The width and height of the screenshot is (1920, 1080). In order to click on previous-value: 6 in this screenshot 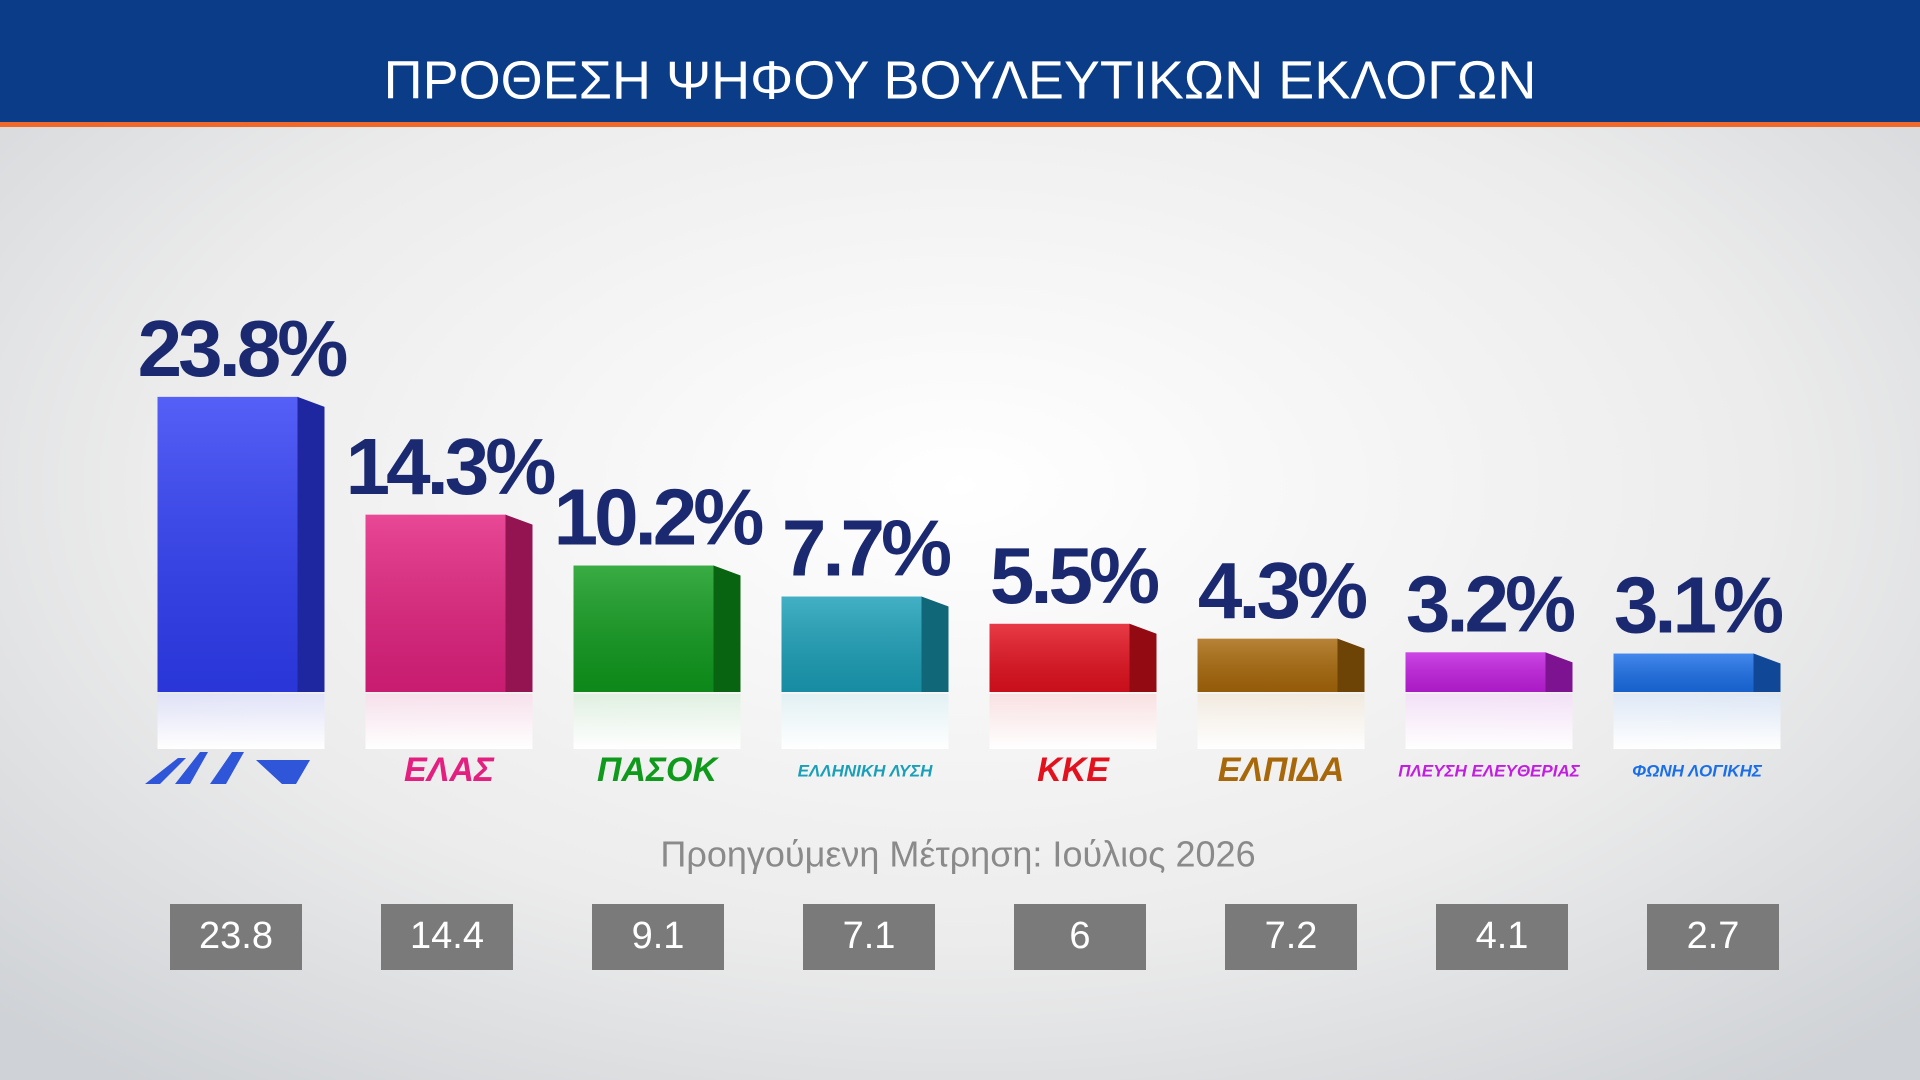, I will do `click(1079, 936)`.